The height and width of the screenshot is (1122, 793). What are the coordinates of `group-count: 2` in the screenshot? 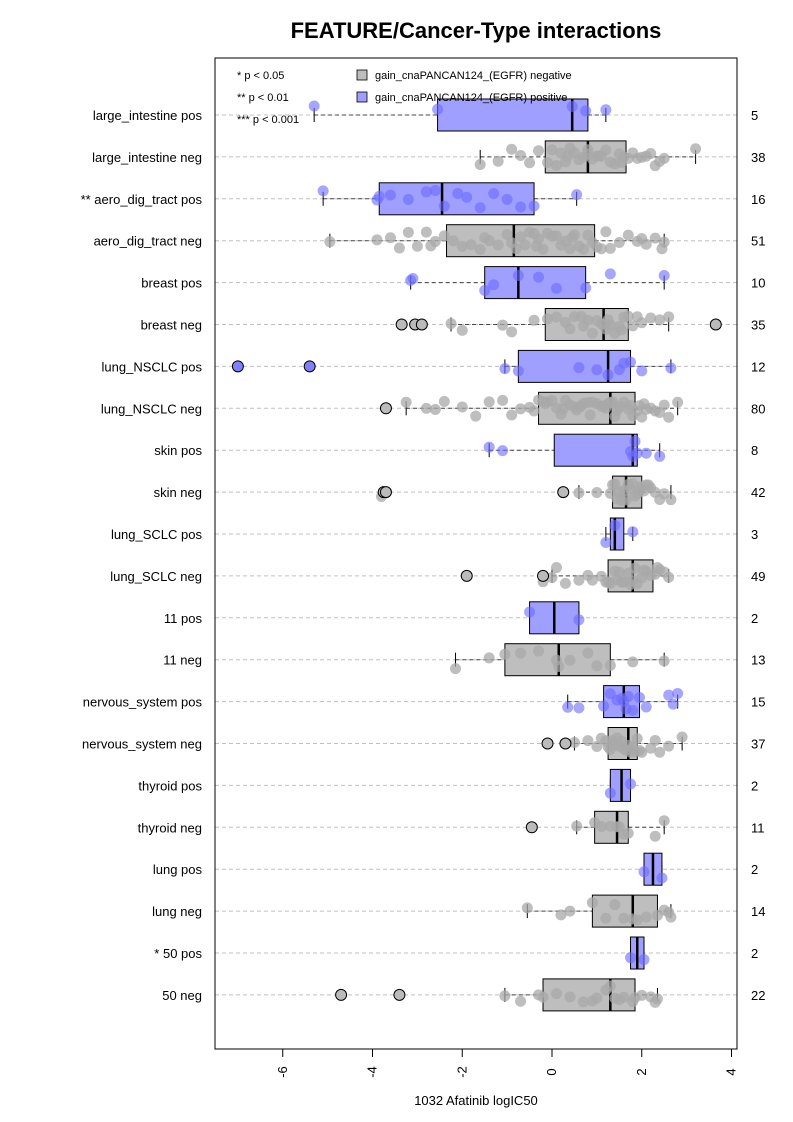 It's located at (754, 618).